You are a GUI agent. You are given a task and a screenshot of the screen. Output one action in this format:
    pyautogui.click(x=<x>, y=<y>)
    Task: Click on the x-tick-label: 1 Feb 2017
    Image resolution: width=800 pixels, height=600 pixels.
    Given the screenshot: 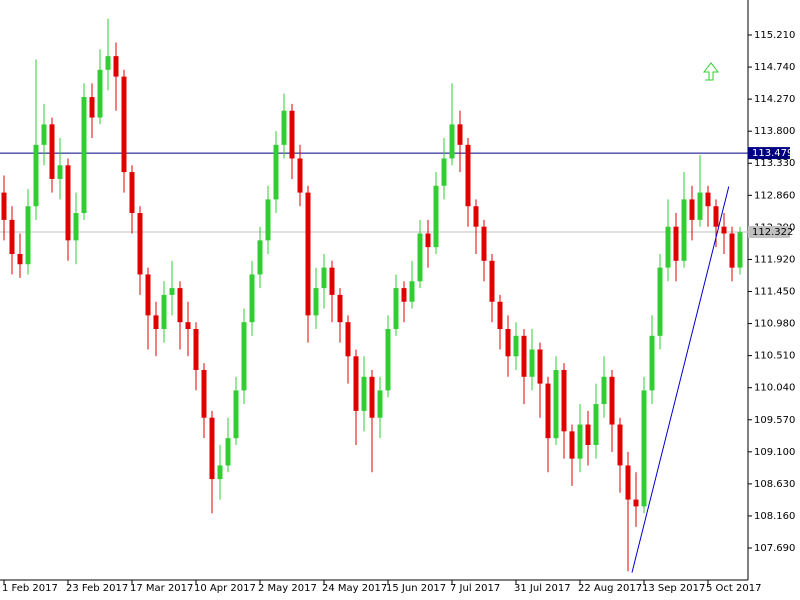 What is the action you would take?
    pyautogui.click(x=30, y=588)
    